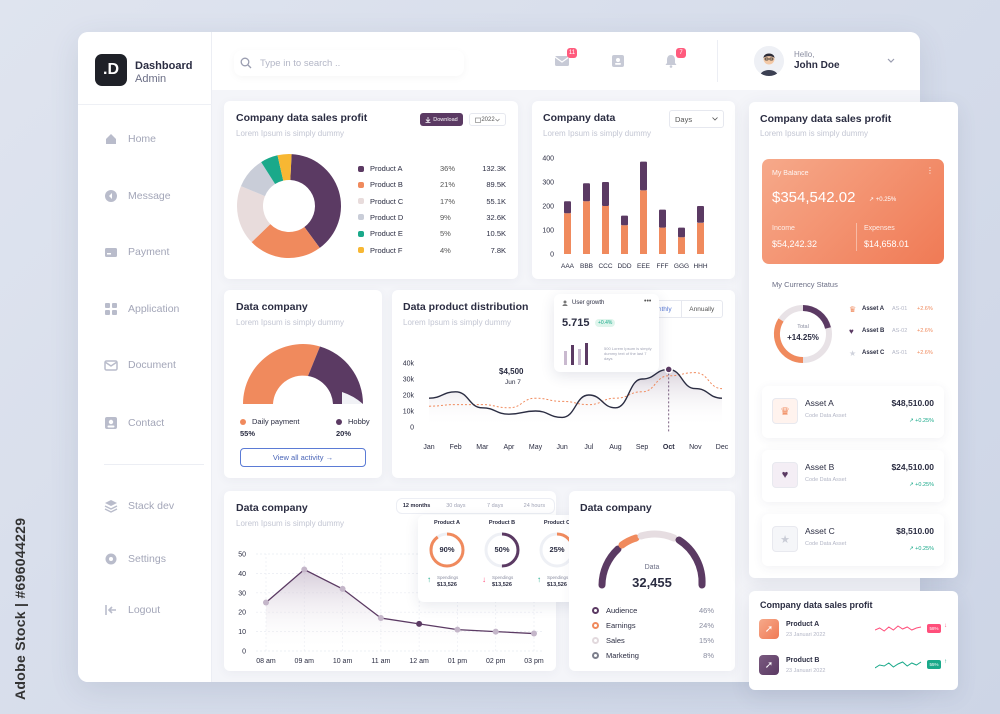 The image size is (1000, 714). What do you see at coordinates (661, 309) in the screenshot?
I see `tab-monthly: Monthly` at bounding box center [661, 309].